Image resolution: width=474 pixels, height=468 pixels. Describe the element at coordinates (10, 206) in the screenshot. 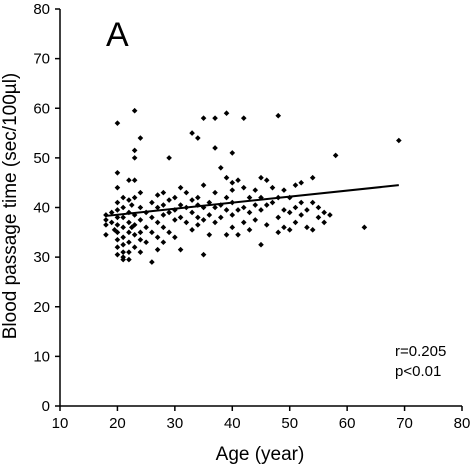

I see `y-axis-title: Blood passage time (sec/100µl)` at that location.